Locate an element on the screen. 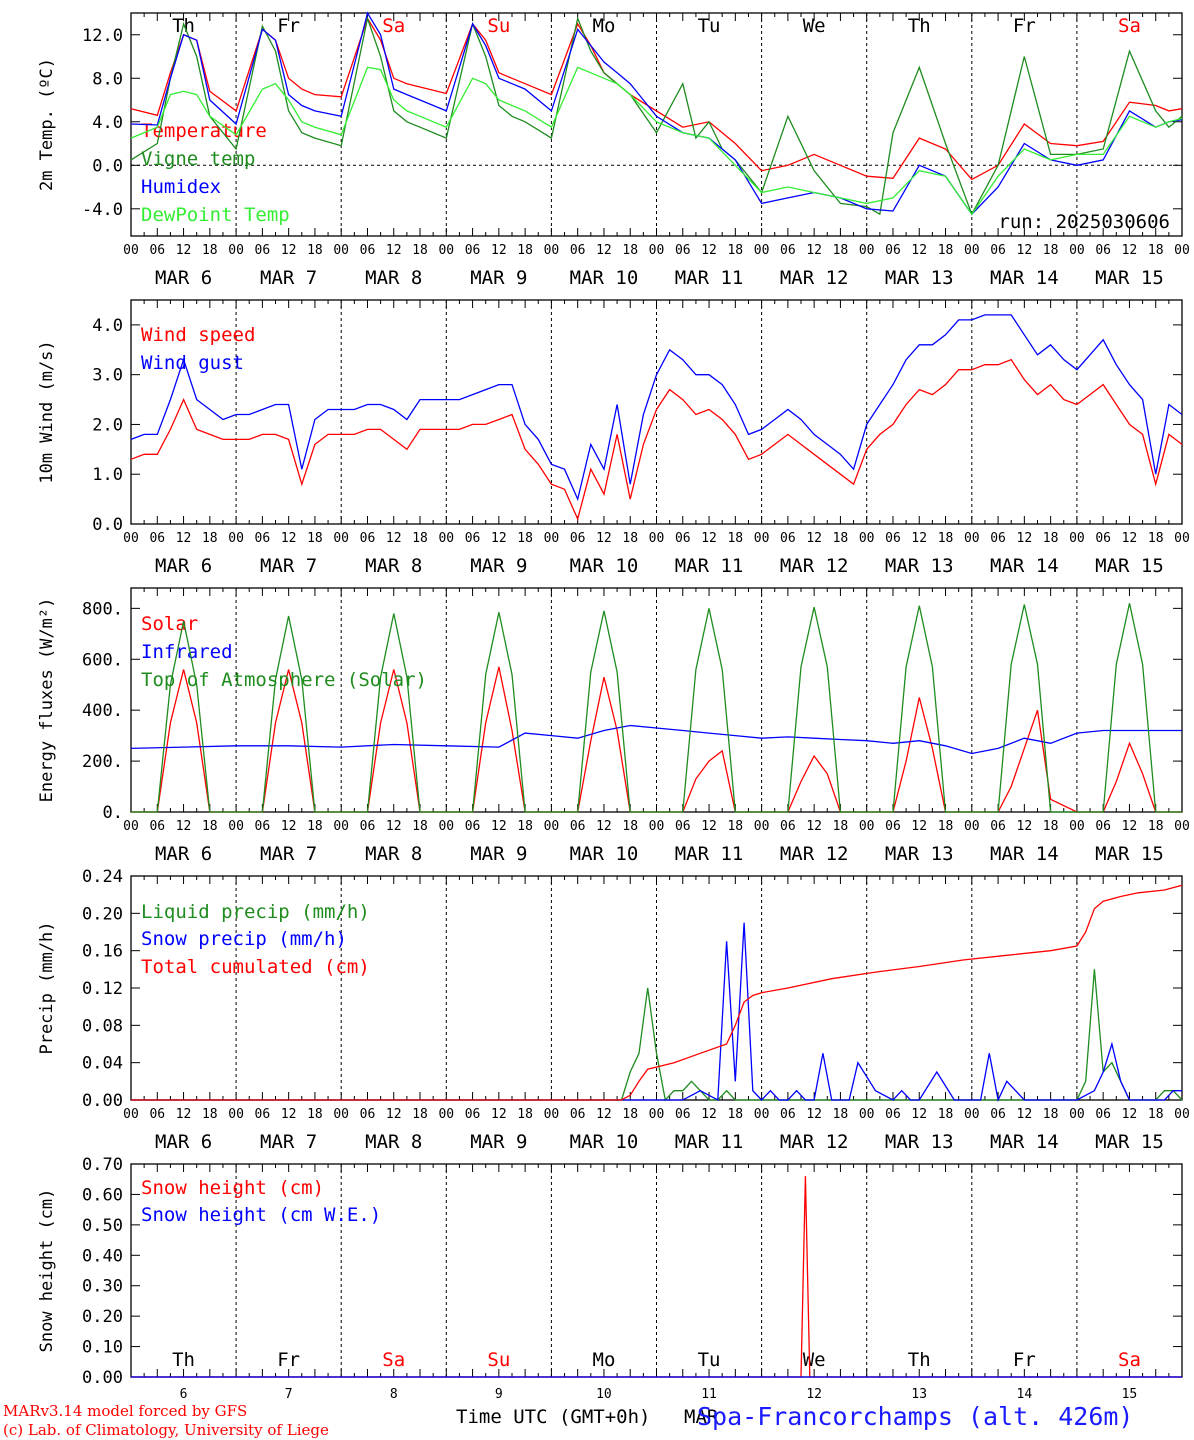 This screenshot has height=1440, width=1194. y-axis-label: Energy fluxes (W/m²) is located at coordinates (47, 700).